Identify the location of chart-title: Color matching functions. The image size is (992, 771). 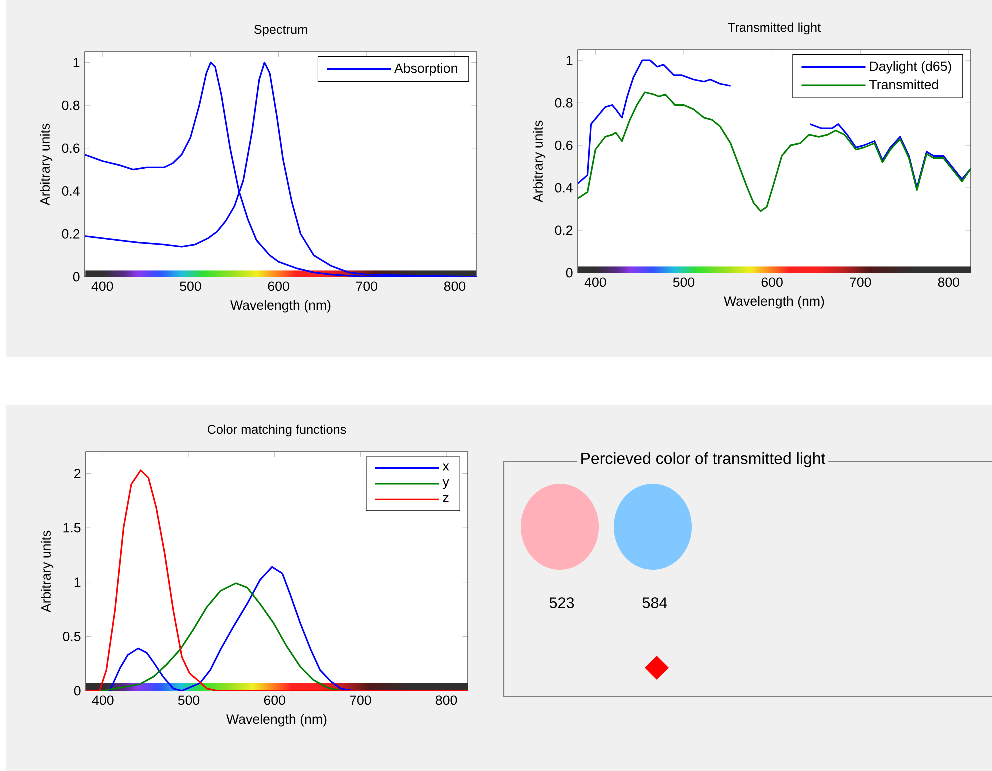
(277, 430).